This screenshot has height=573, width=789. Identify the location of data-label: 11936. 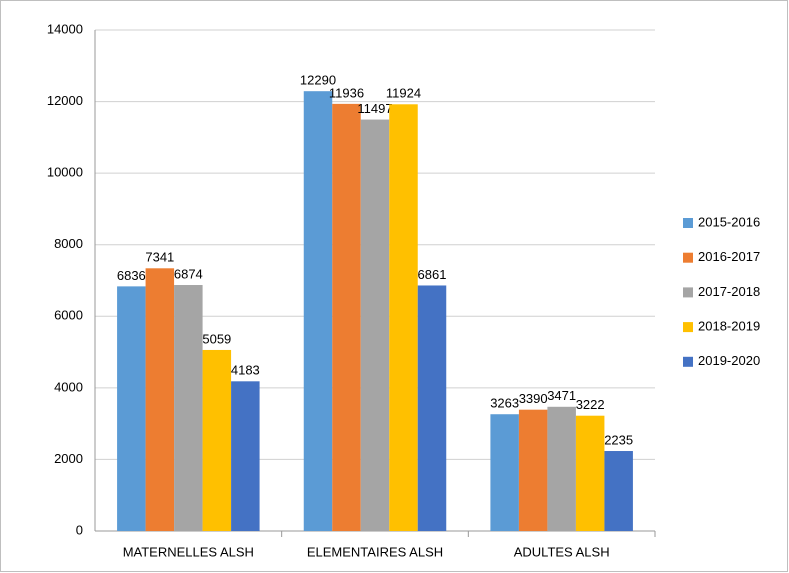
(346, 92).